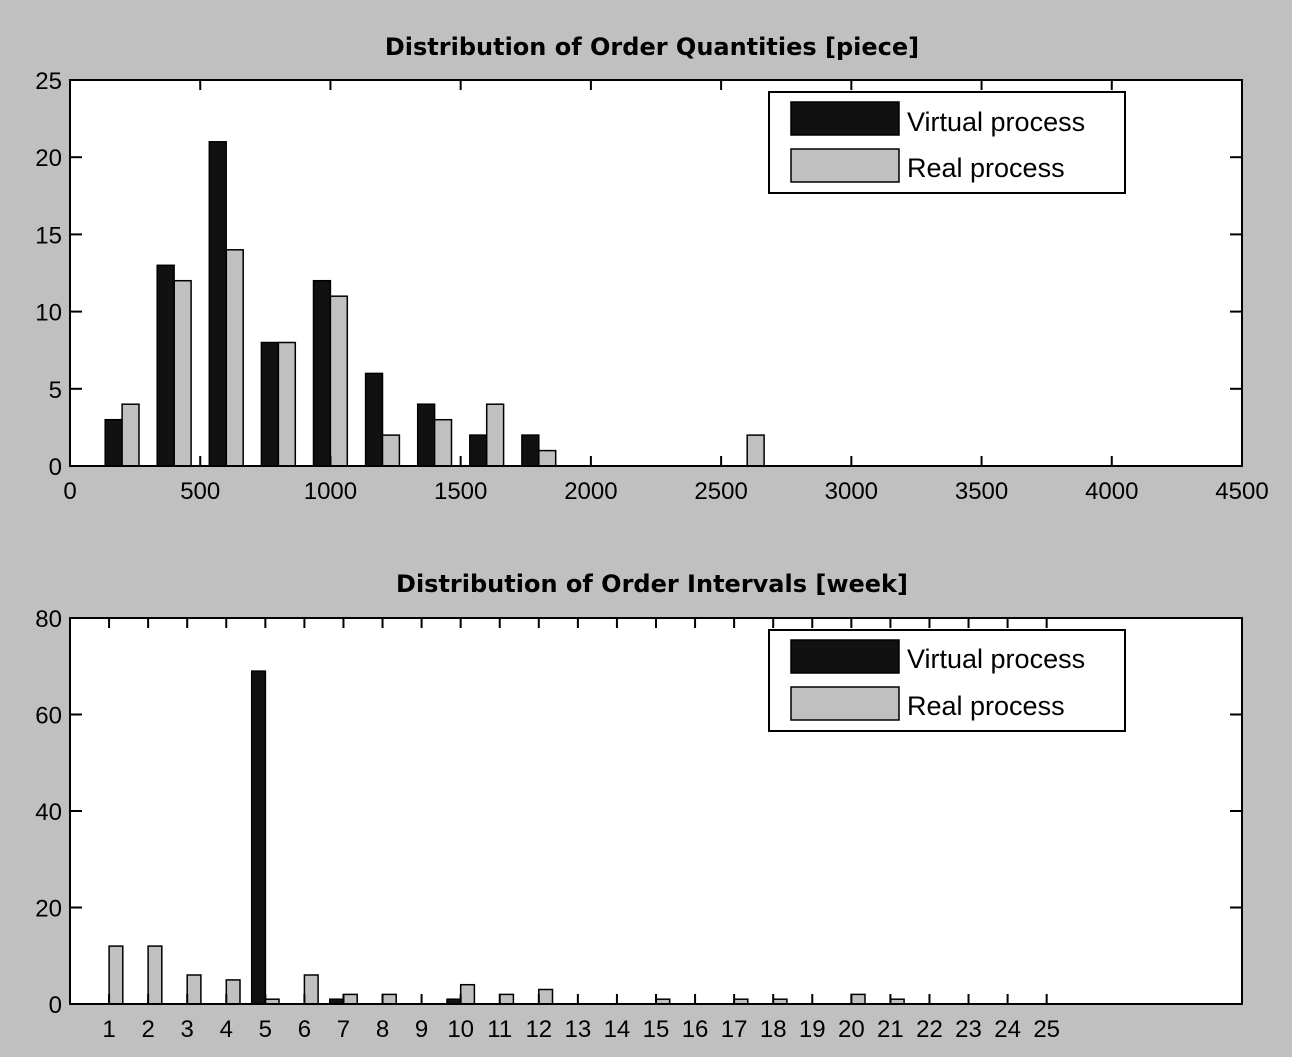 The width and height of the screenshot is (1292, 1057). What do you see at coordinates (330, 491) in the screenshot?
I see `x-tick-label: 1000` at bounding box center [330, 491].